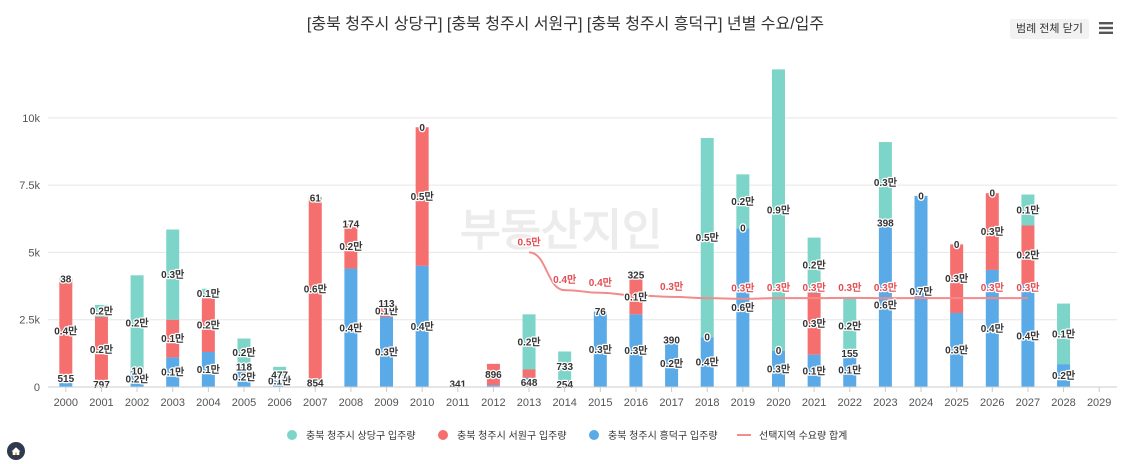 Image resolution: width=1131 pixels, height=464 pixels. Describe the element at coordinates (814, 403) in the screenshot. I see `x-tick-label: 2021` at that location.